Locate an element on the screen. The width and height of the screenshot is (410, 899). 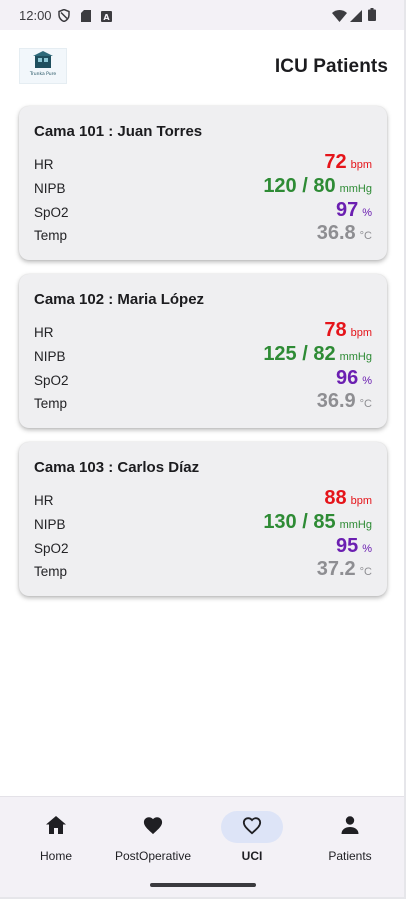
hospital-logo: Trunka Pure is located at coordinates (43, 66).